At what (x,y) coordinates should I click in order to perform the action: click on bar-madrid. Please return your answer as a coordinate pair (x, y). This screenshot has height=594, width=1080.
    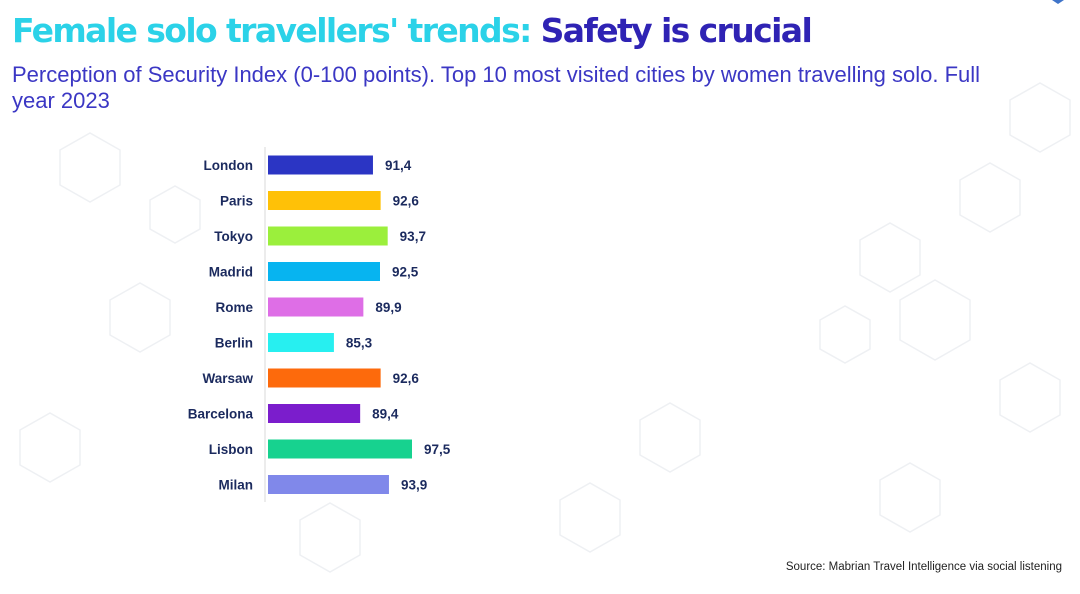
    Looking at the image, I should click on (324, 271).